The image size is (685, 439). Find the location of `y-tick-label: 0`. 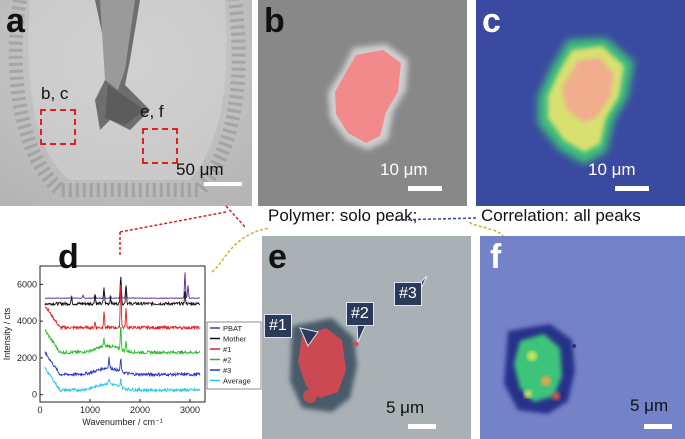

y-tick-label: 0 is located at coordinates (34, 395).